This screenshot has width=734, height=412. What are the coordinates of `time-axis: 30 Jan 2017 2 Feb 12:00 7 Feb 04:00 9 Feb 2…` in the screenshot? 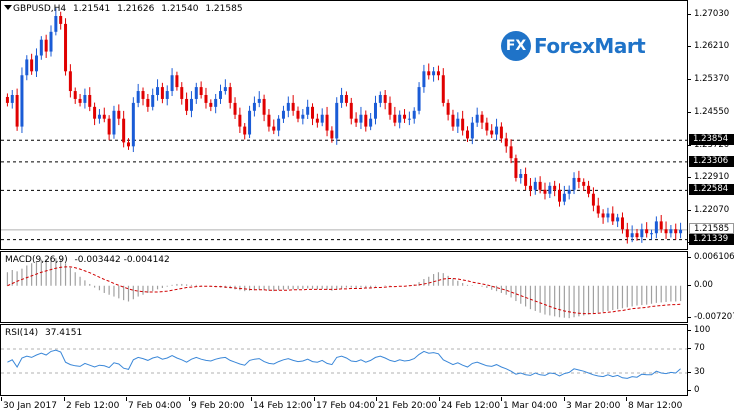 It's located at (342, 404).